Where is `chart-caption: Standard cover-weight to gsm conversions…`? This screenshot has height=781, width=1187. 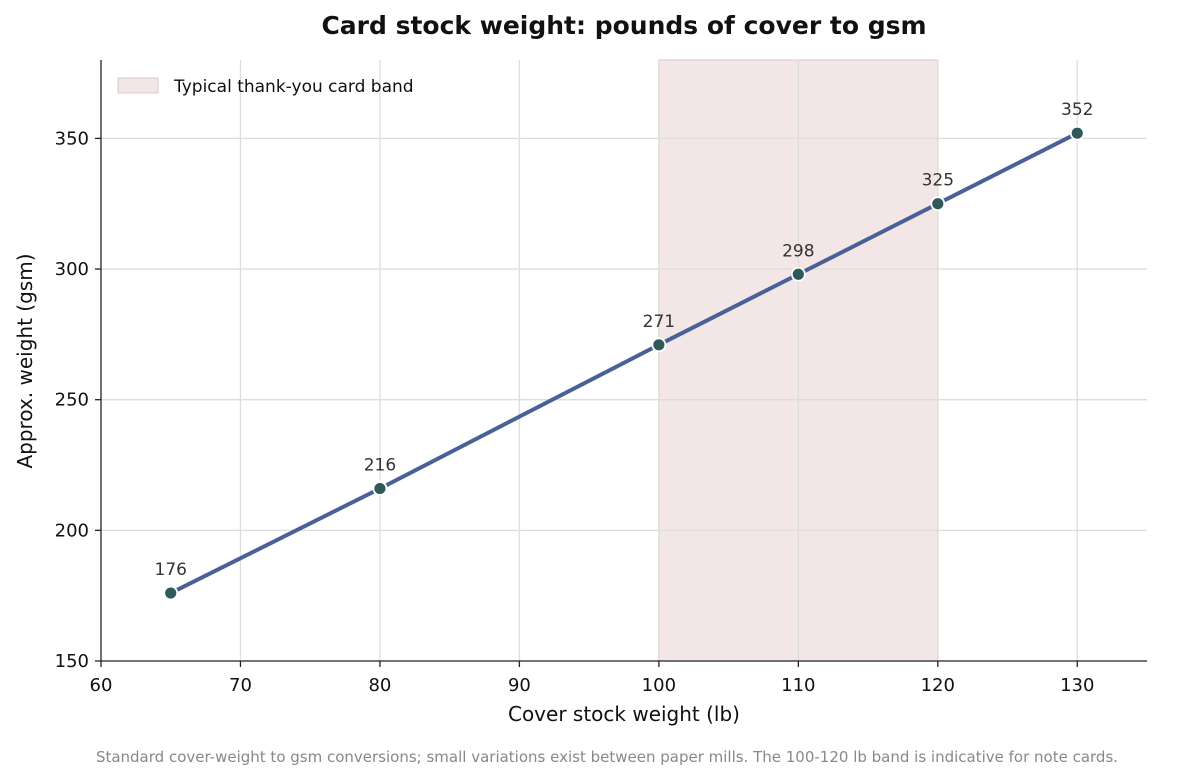 chart-caption: Standard cover-weight to gsm conversions… is located at coordinates (607, 757).